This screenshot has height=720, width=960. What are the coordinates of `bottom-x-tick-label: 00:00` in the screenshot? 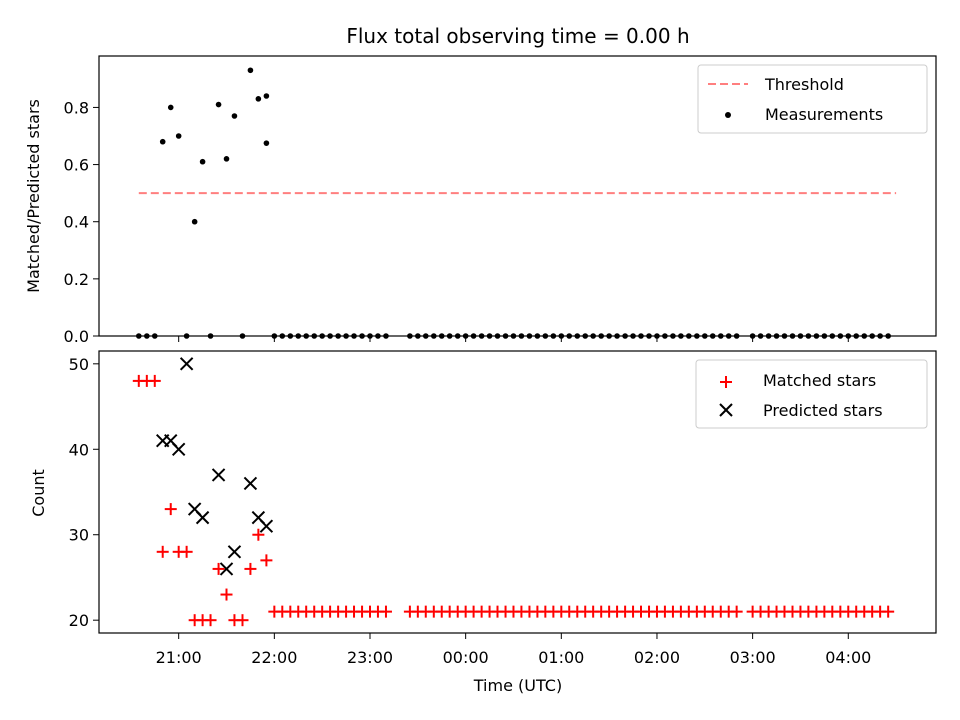 It's located at (466, 657).